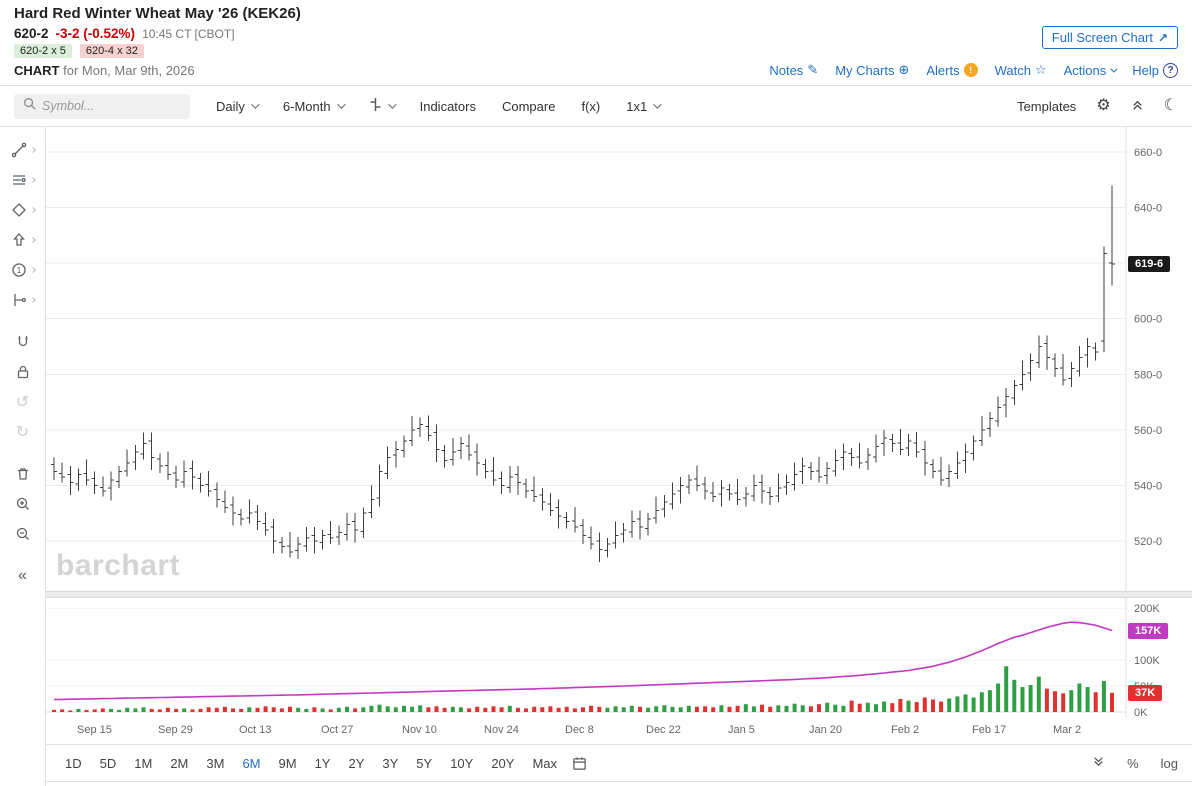  Describe the element at coordinates (1162, 37) in the screenshot. I see `expand-icon: ↗` at that location.